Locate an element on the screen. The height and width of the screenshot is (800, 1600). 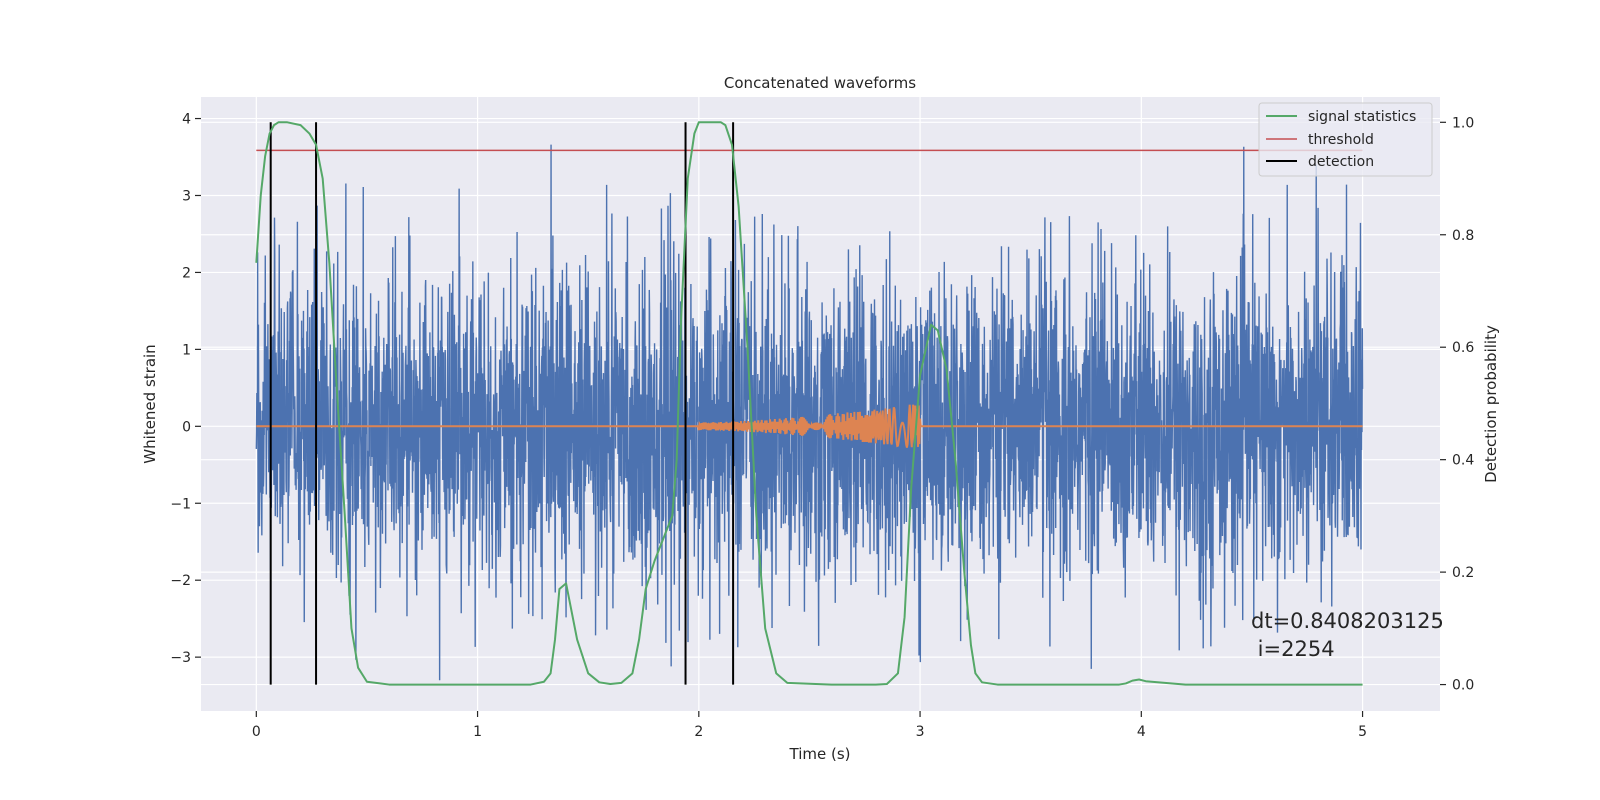
x-axis-label: Time (s) is located at coordinates (820, 754).